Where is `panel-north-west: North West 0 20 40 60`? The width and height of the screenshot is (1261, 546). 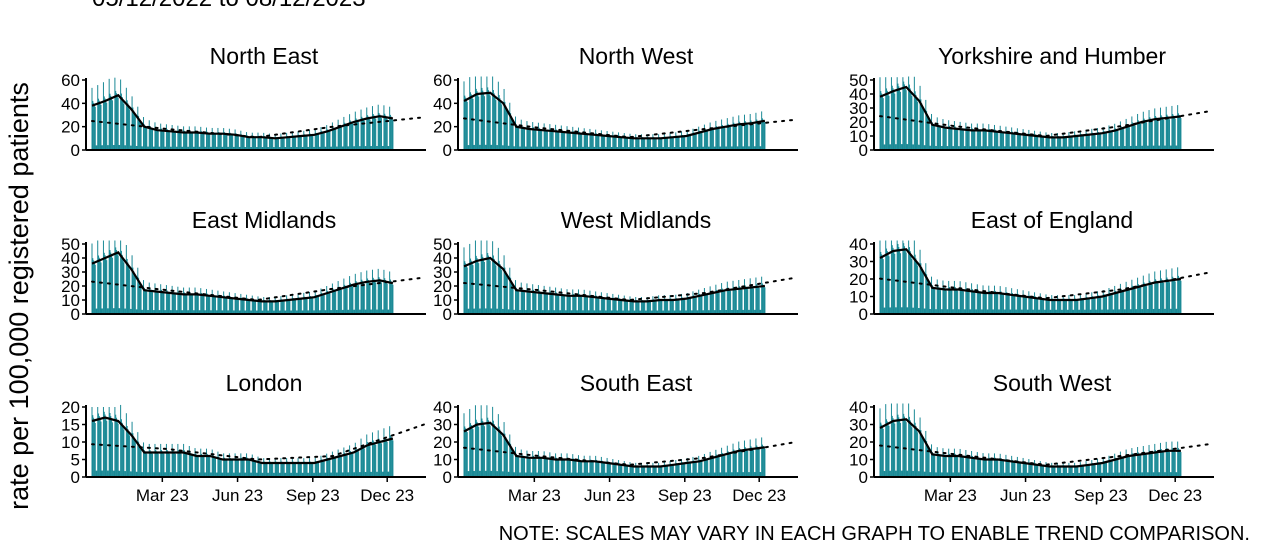
panel-north-west: North West 0 20 40 60 is located at coordinates (615, 101).